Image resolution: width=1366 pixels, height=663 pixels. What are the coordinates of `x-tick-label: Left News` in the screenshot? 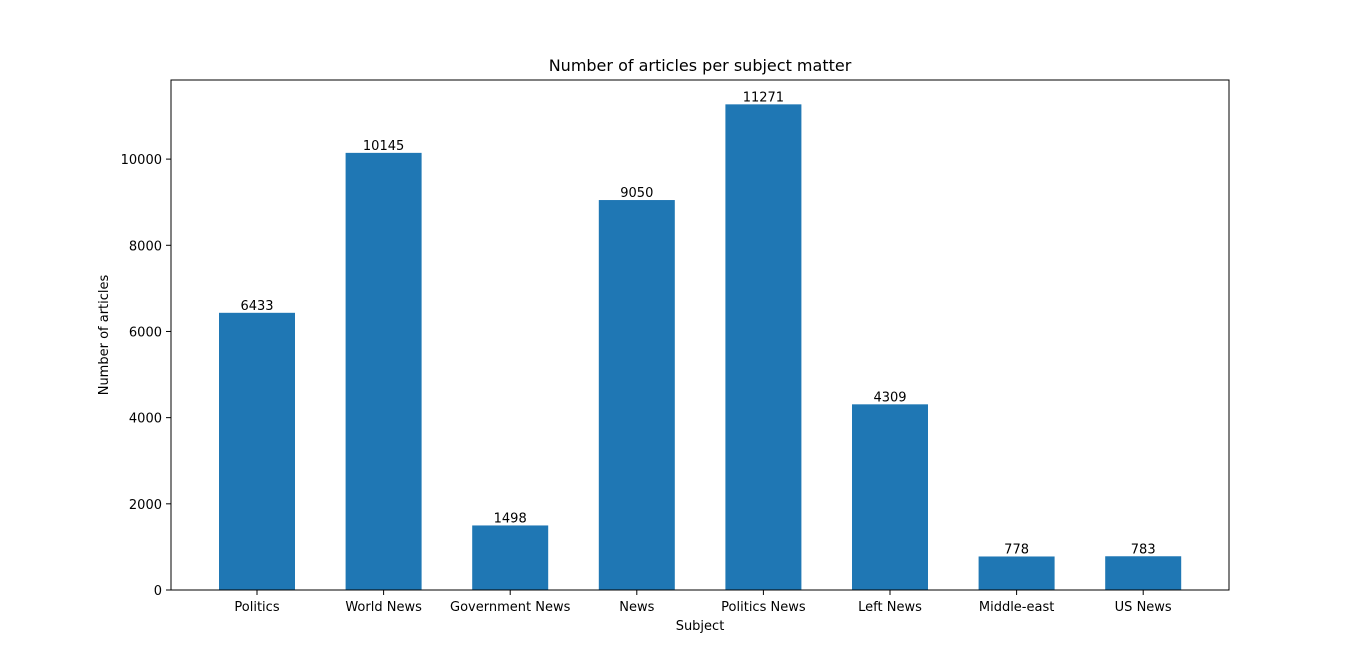 It's located at (890, 607).